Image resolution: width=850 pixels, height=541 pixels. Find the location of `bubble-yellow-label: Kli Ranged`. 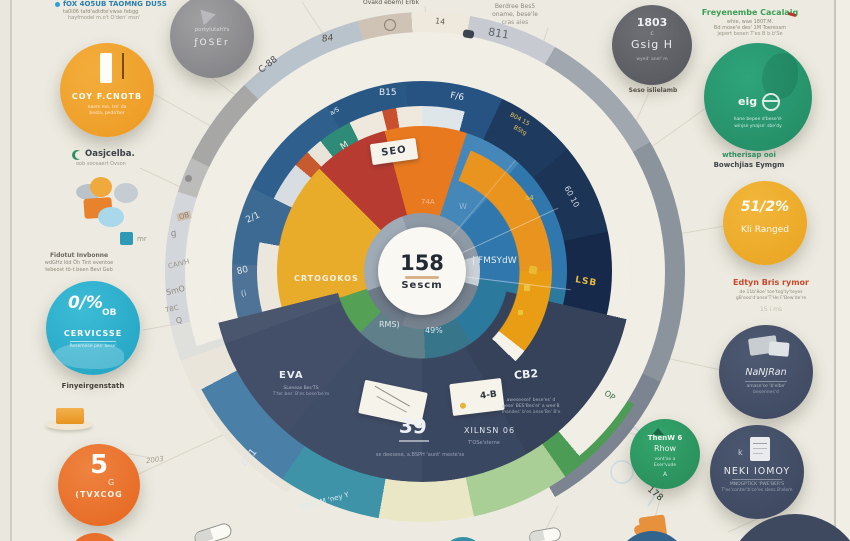

bubble-yellow-label: Kli Ranged is located at coordinates (764, 230).